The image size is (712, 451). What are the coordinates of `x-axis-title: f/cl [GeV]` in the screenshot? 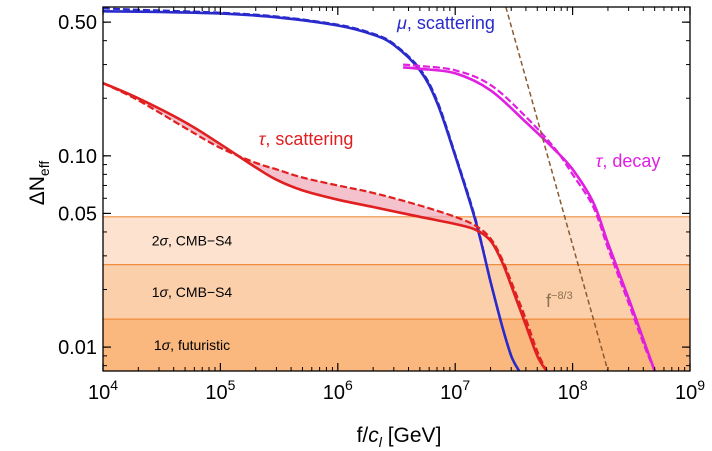 It's located at (399, 437).